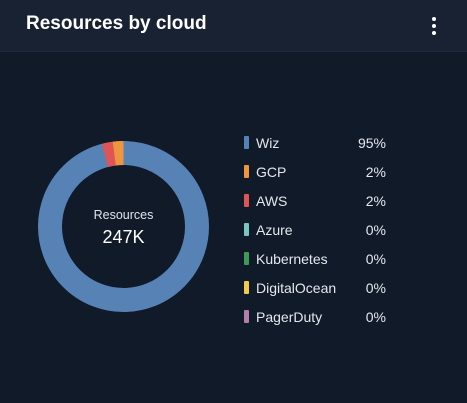  I want to click on legend-label: DigitalOcean, so click(296, 288).